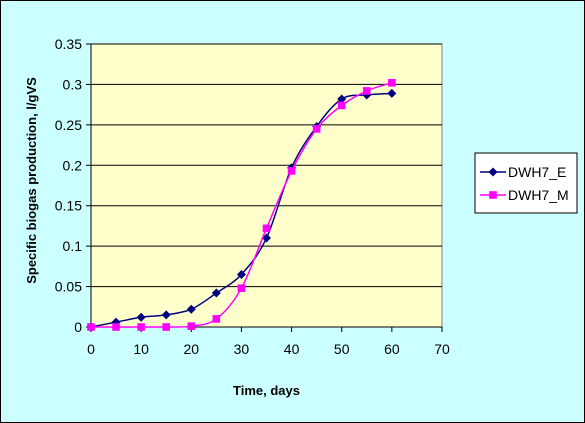 The height and width of the screenshot is (423, 585). I want to click on legend-label: DWH7_E, so click(537, 172).